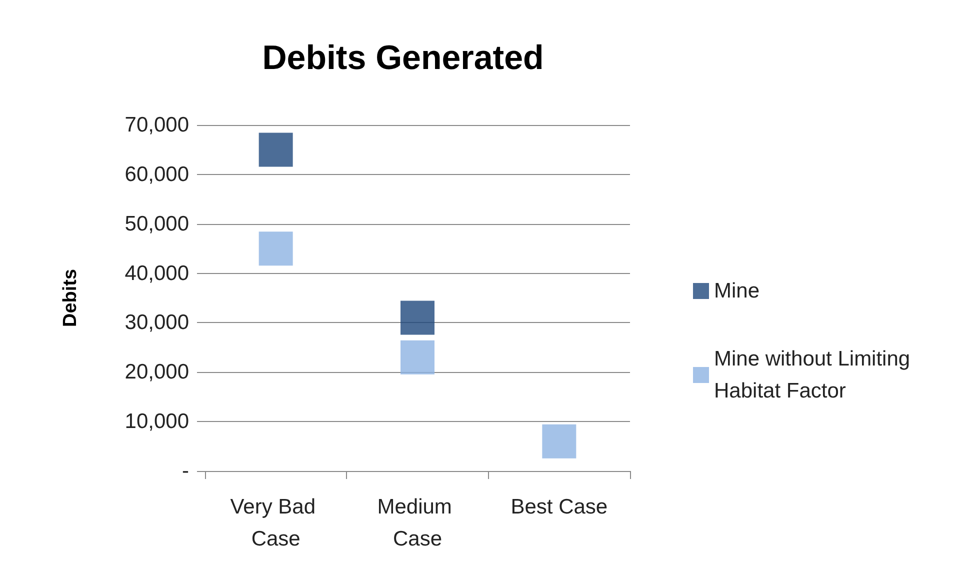  I want to click on legend-label: Mine, so click(737, 291).